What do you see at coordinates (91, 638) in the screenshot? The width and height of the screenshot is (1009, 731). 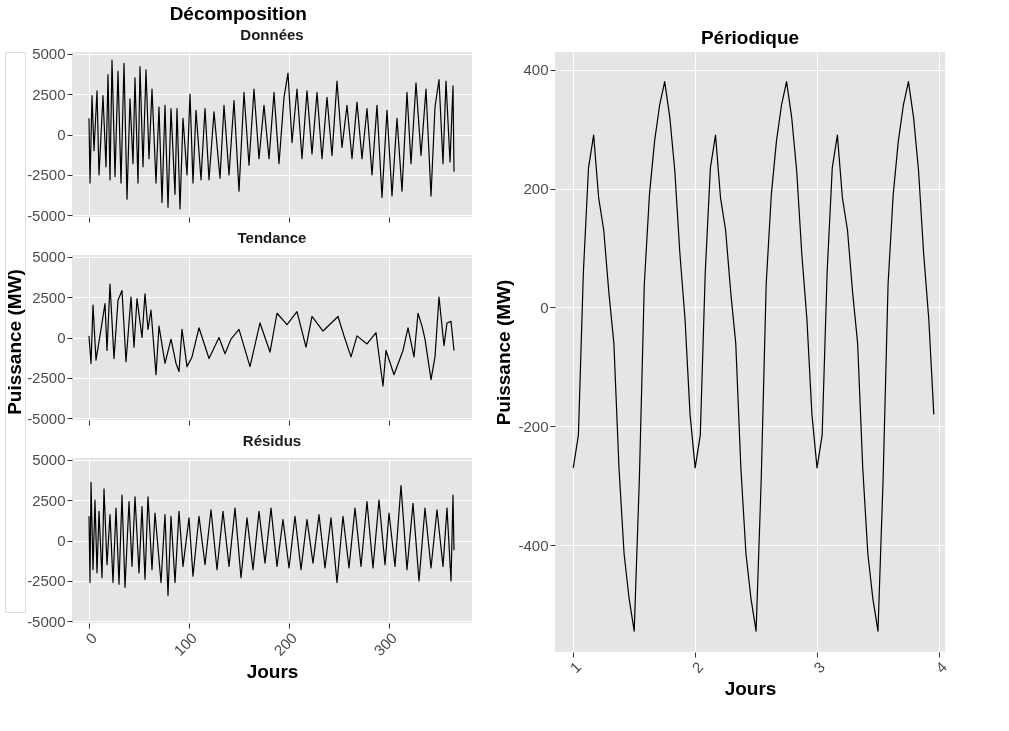 I see `x-tick-label: 0` at bounding box center [91, 638].